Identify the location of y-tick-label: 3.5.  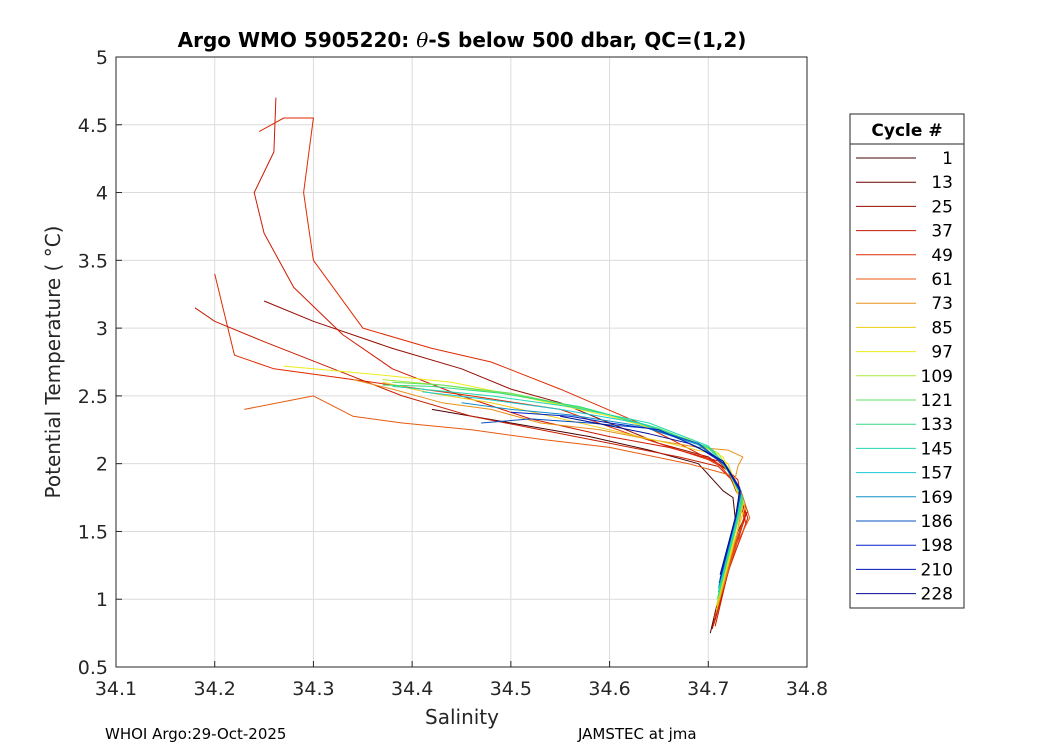
(93, 261).